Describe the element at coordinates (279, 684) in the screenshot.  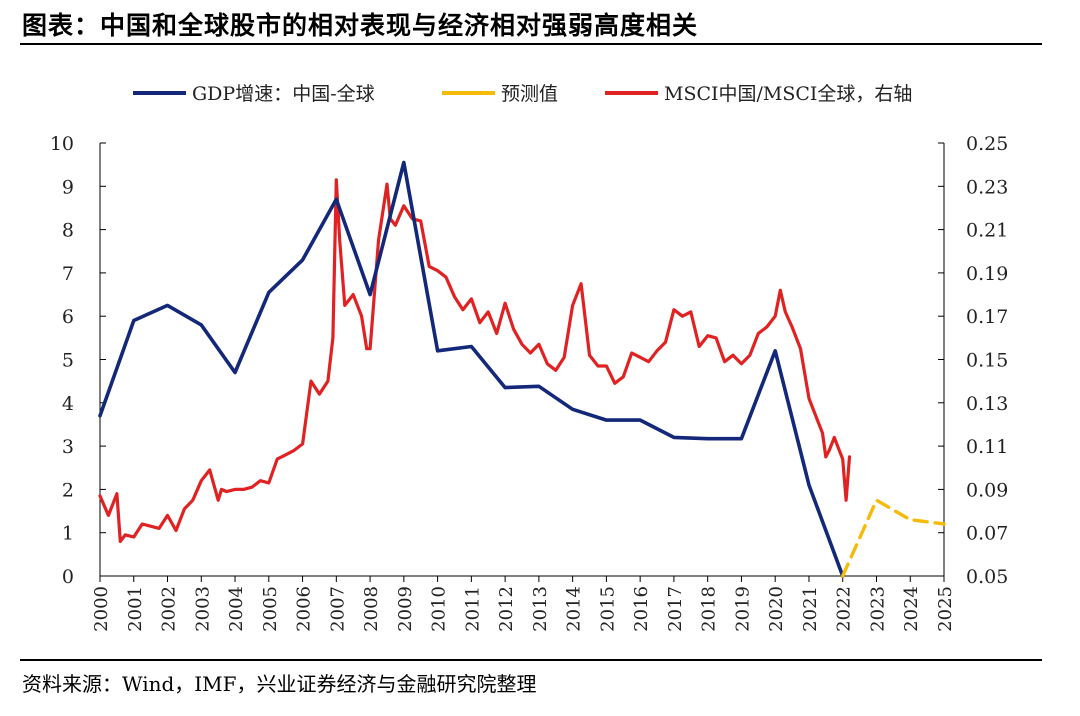
I see `source-note: 资料来源：Wind，IMF，兴业证券经济与金融研究院整理` at that location.